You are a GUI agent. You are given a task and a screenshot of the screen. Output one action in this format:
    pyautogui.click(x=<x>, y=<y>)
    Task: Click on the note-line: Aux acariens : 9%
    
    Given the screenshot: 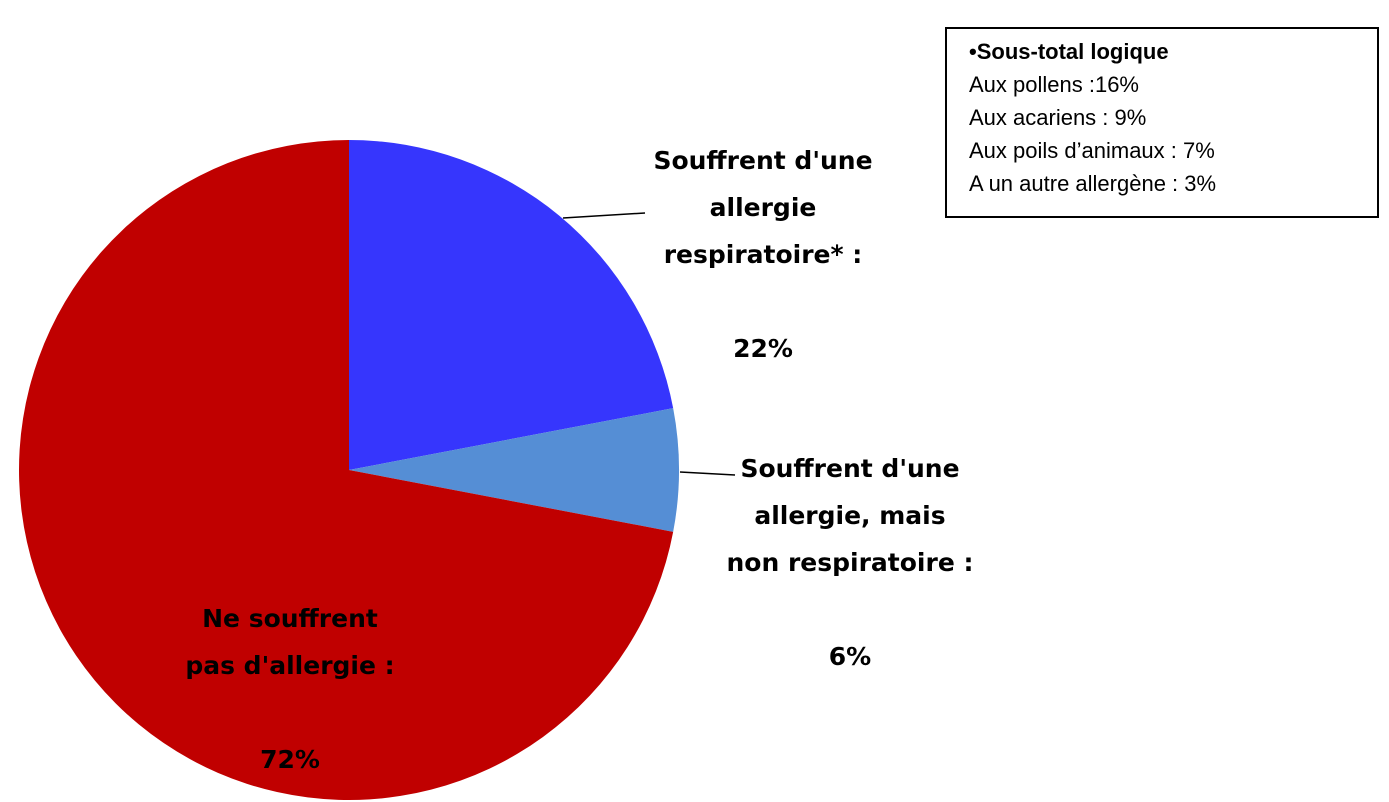 What is the action you would take?
    pyautogui.click(x=1058, y=117)
    